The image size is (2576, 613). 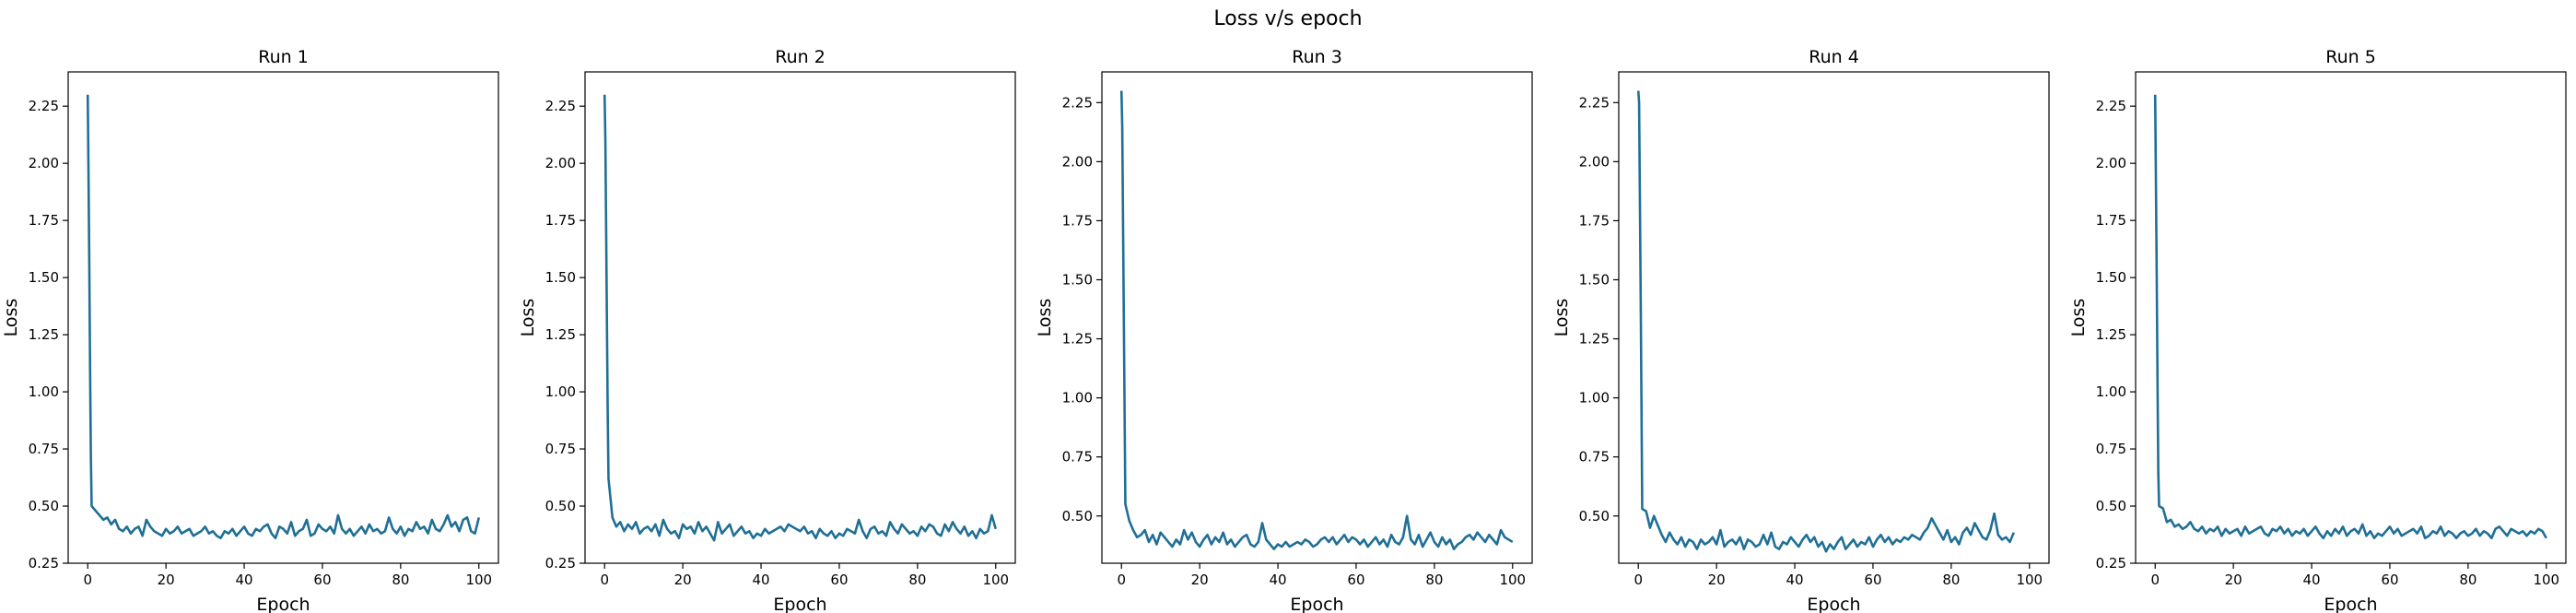 I want to click on subplot-title: Run 2, so click(x=800, y=57).